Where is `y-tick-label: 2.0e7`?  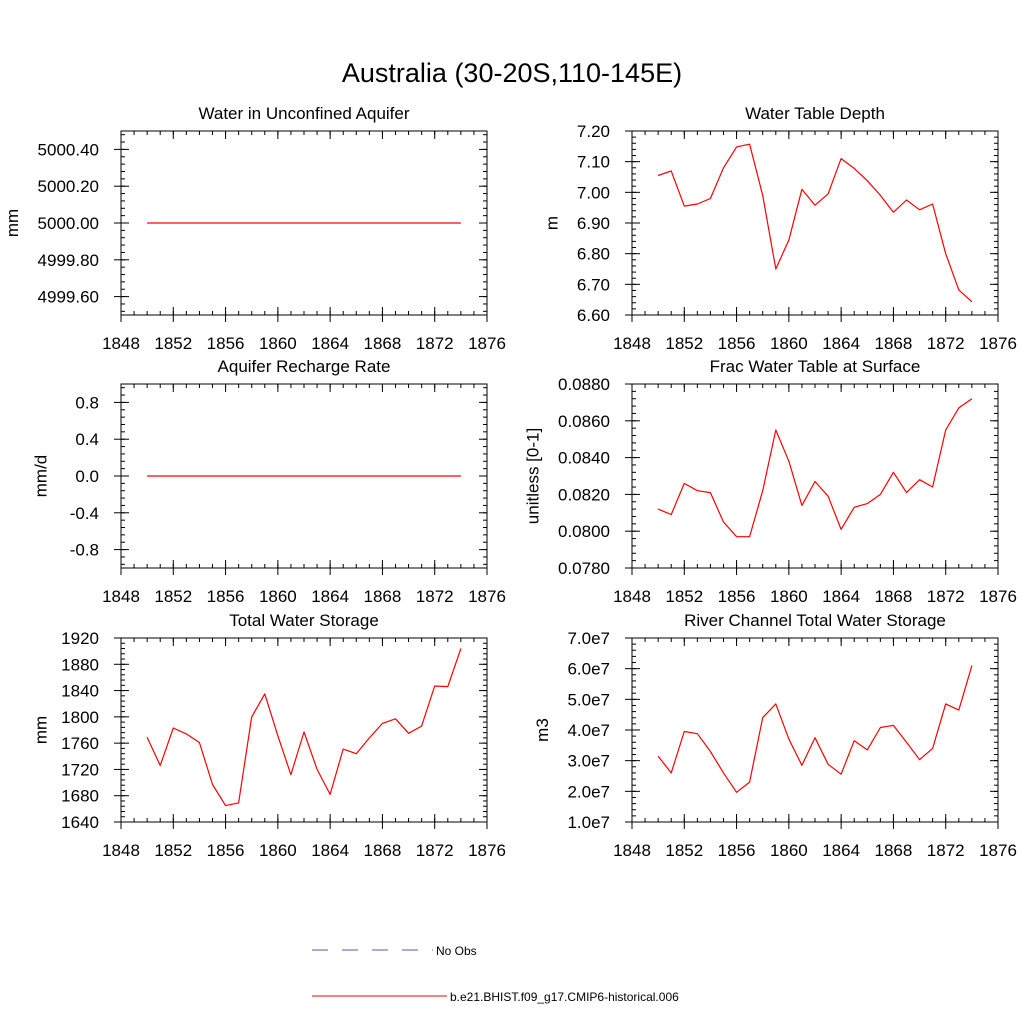 y-tick-label: 2.0e7 is located at coordinates (588, 791).